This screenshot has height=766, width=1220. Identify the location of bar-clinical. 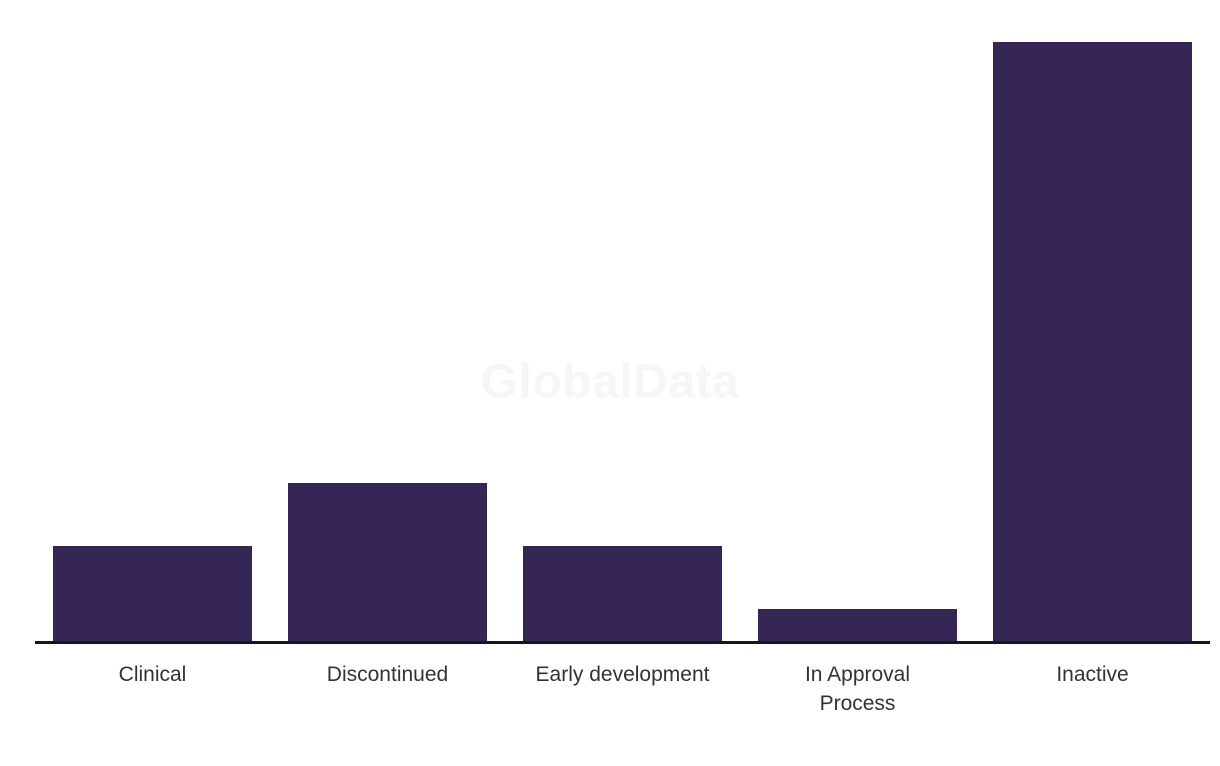
(152, 593).